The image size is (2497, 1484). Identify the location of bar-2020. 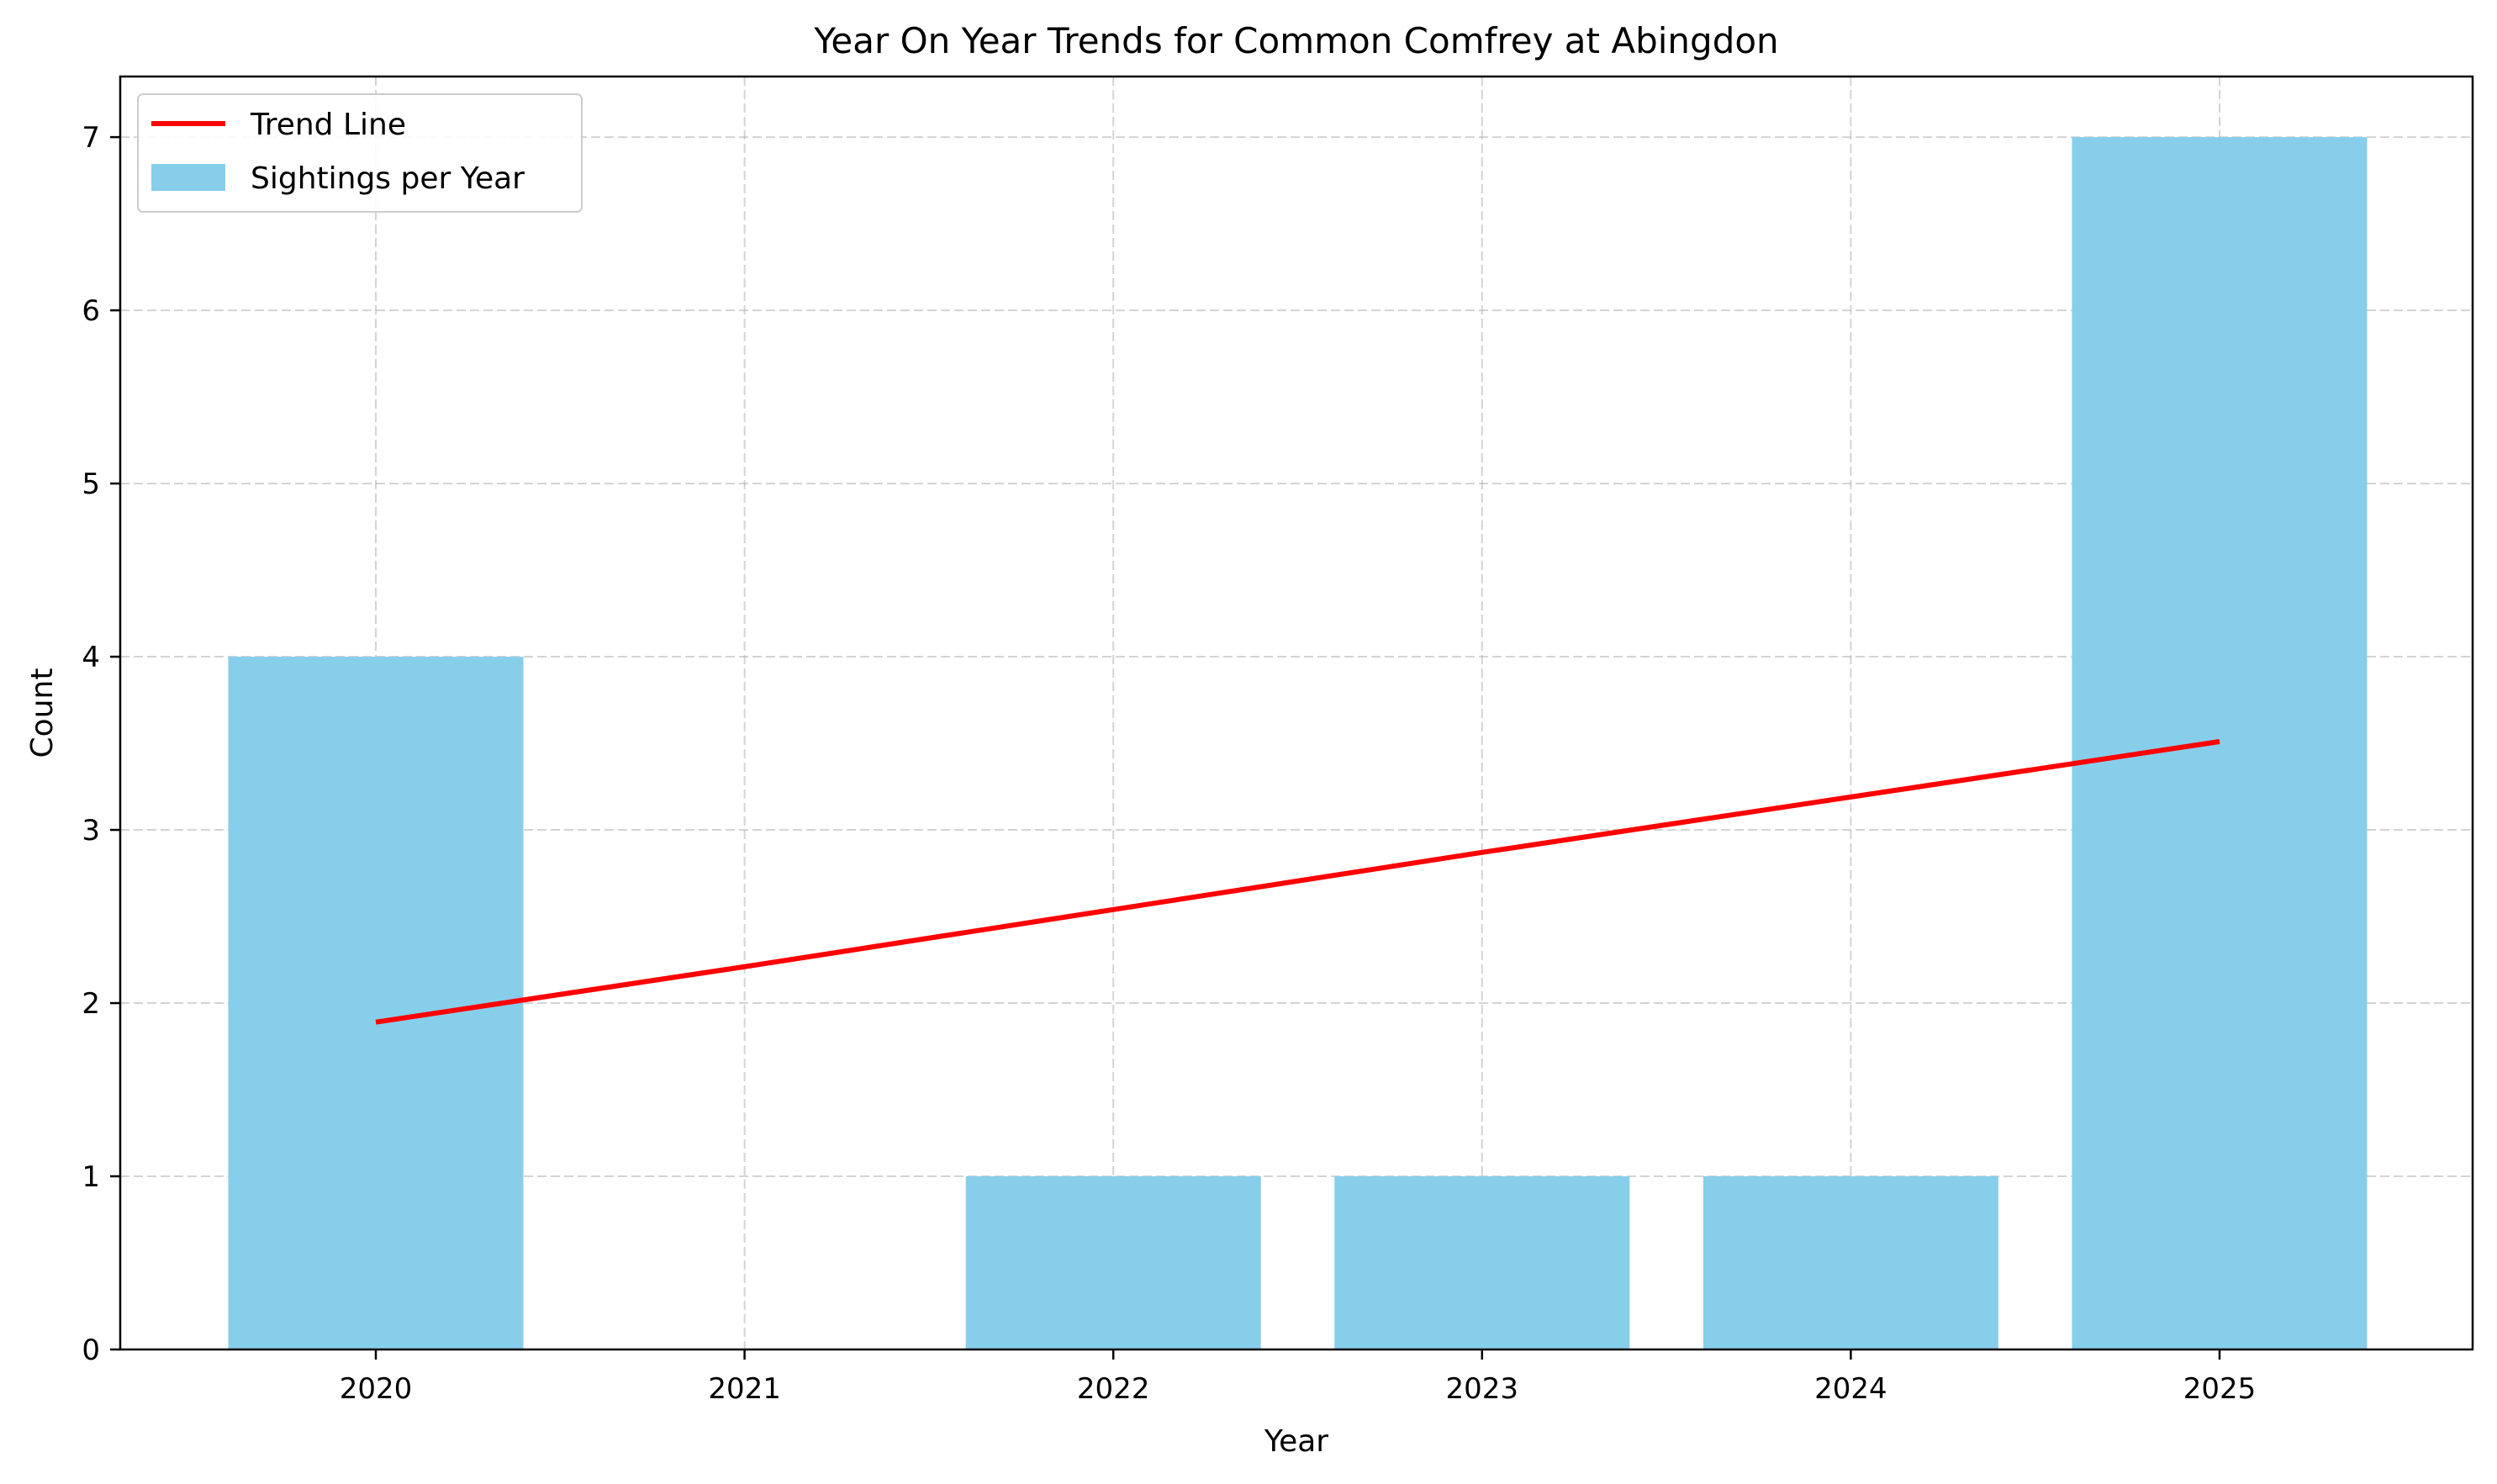
(376, 1003).